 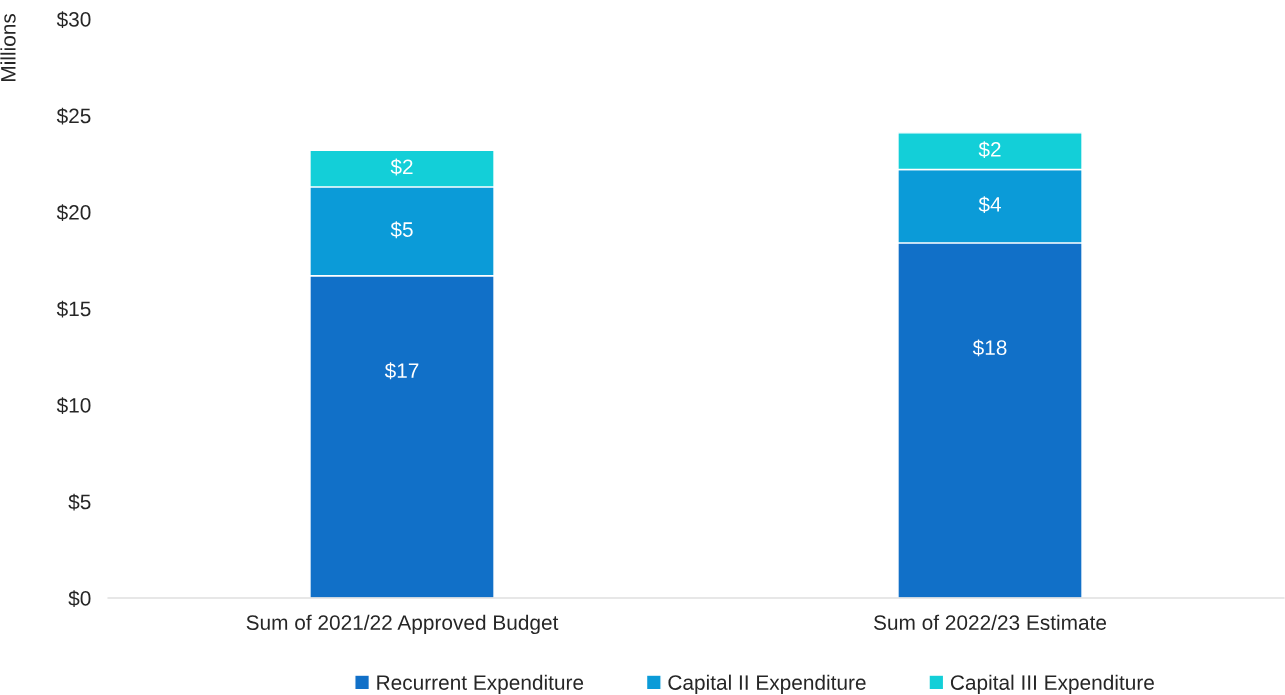 What do you see at coordinates (73, 405) in the screenshot?
I see `y-tick-label: $10` at bounding box center [73, 405].